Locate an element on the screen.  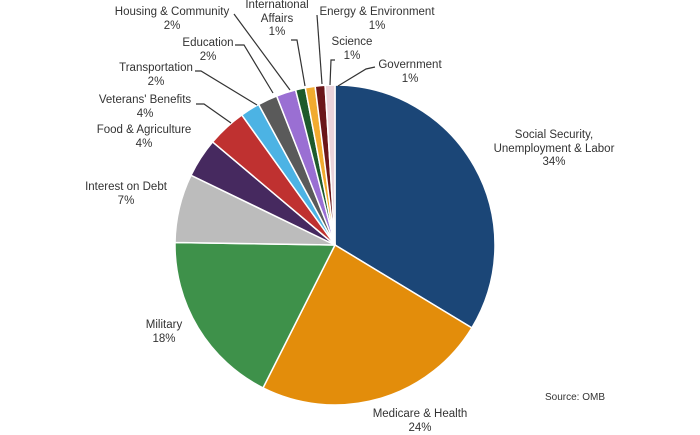
slice-label-name: Interest on Debt is located at coordinates (126, 188).